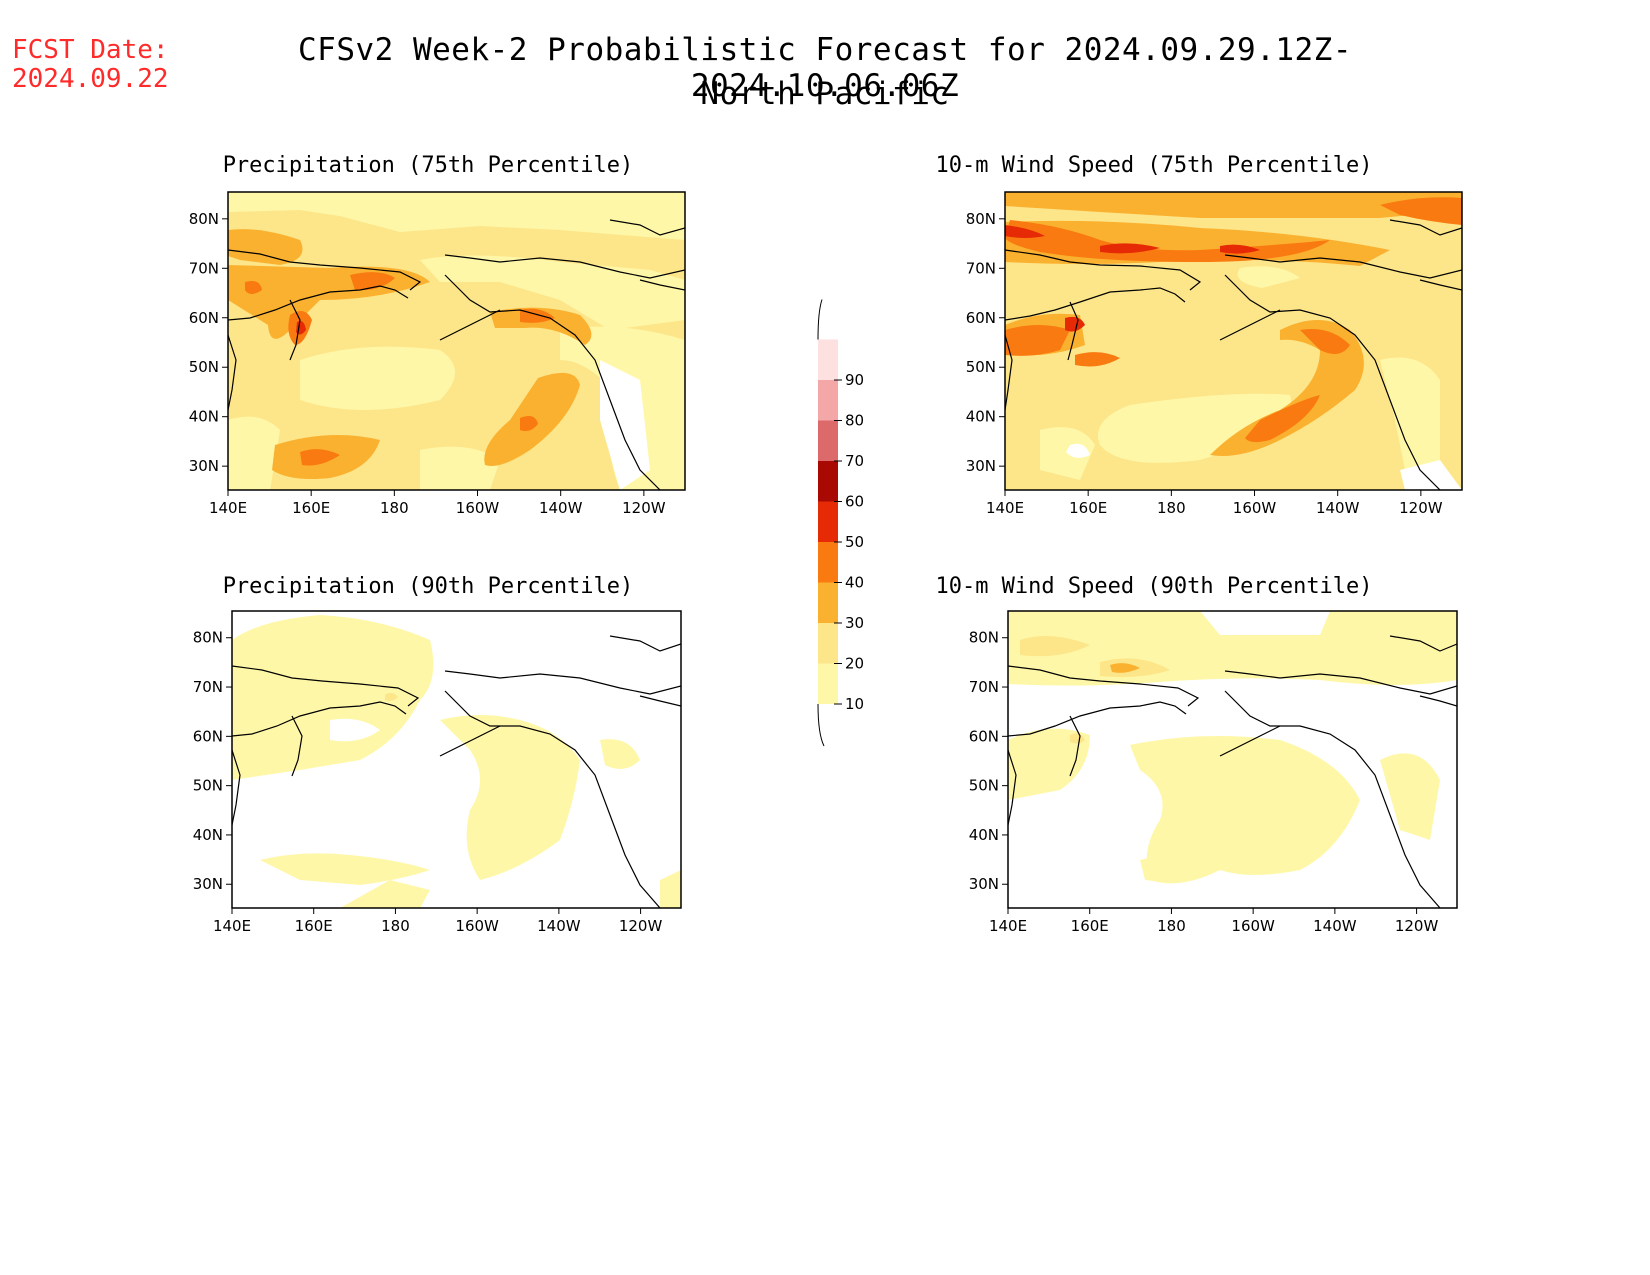 The height and width of the screenshot is (1275, 1650). Describe the element at coordinates (1154, 586) in the screenshot. I see `panel-title-wind90: 10-m Wind Speed (90th Percentile)` at that location.